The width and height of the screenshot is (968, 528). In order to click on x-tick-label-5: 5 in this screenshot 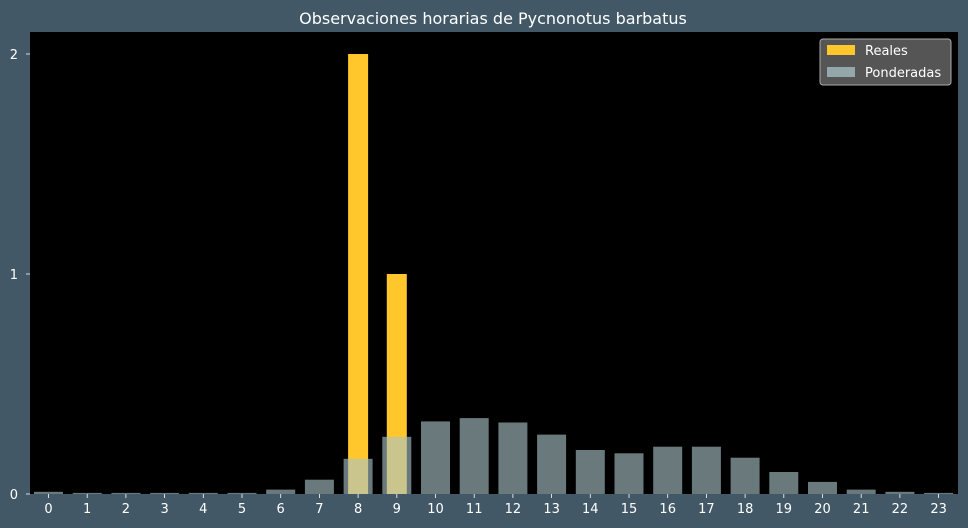, I will do `click(242, 509)`.